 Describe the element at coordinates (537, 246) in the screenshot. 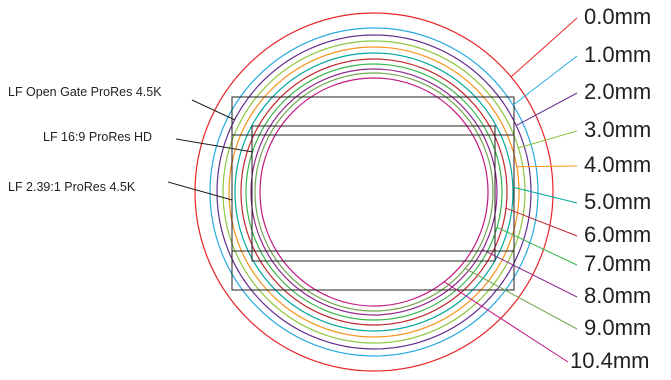

I see `leader-7.0mm` at that location.